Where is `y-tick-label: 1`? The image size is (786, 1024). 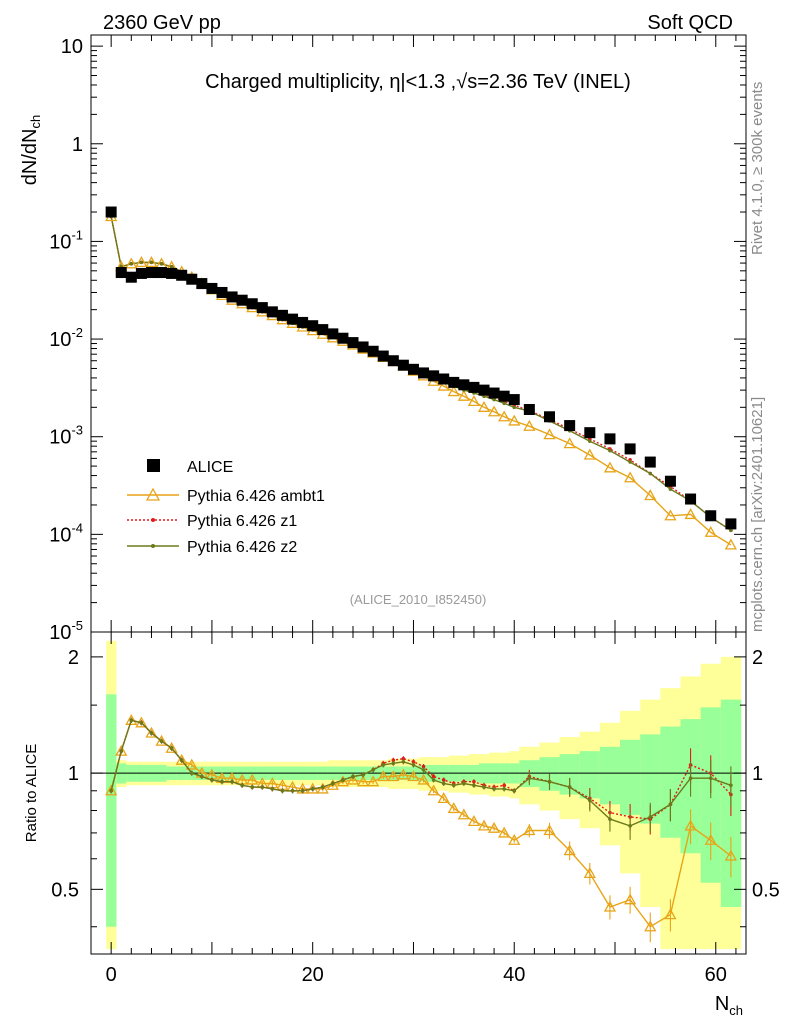
y-tick-label: 1 is located at coordinates (77, 145).